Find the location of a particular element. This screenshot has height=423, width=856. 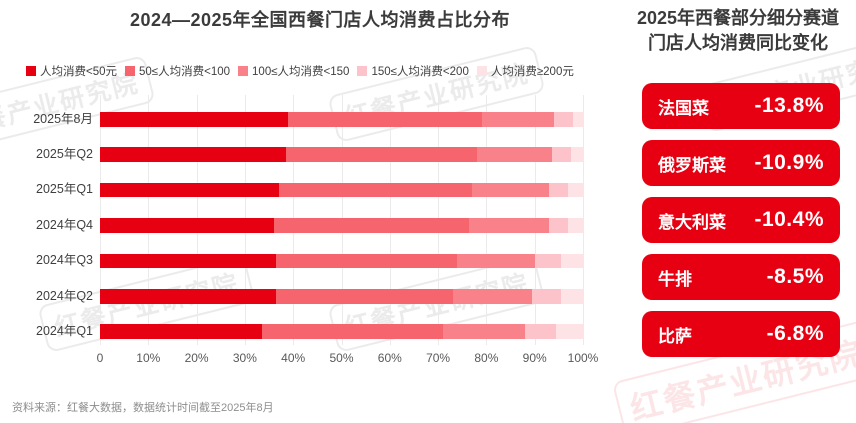

legend-item: 人均消费≥200元 is located at coordinates (525, 71).